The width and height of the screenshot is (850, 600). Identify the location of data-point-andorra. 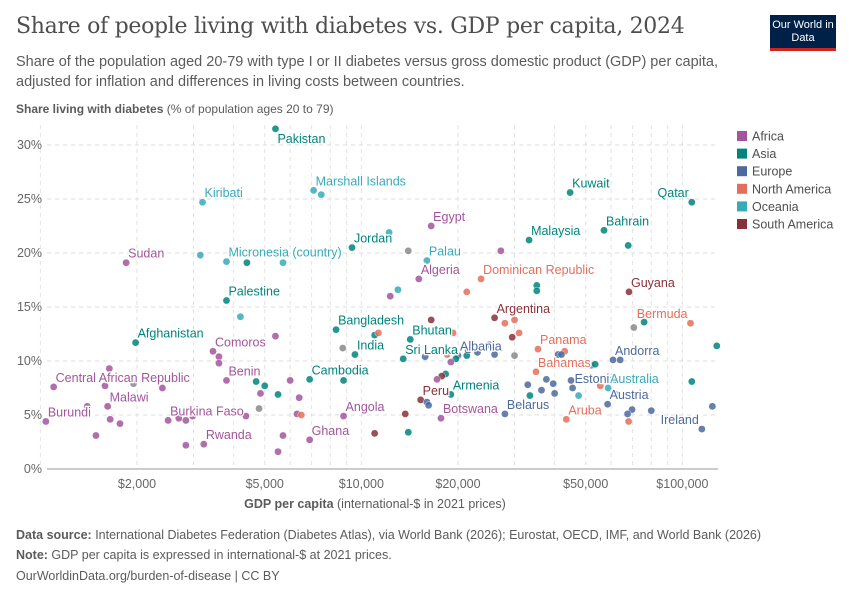
(613, 360).